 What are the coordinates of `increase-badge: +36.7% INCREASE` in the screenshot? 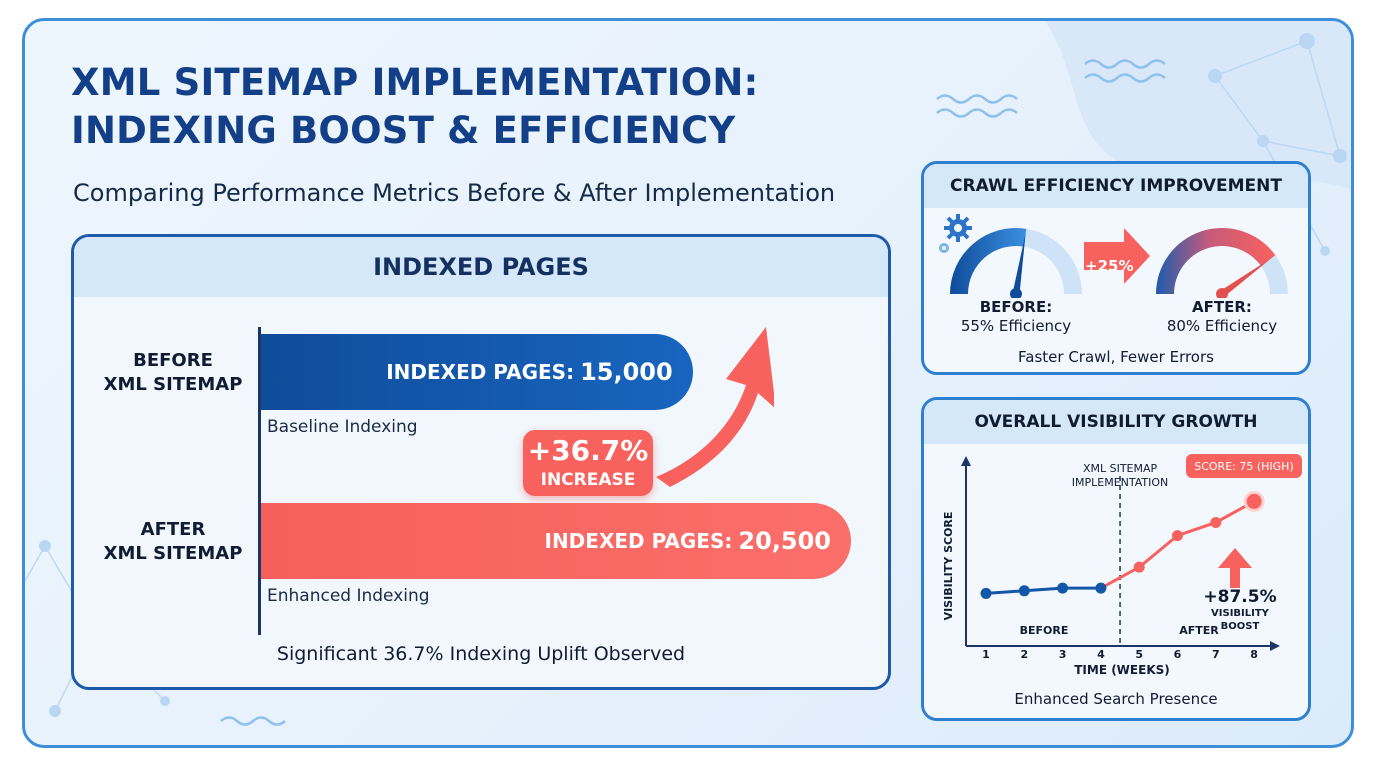 It's located at (588, 463).